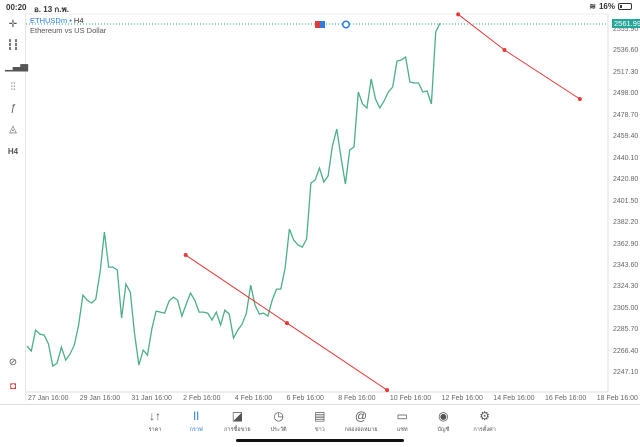 This screenshot has height=447, width=640. I want to click on nav-label: การตั้งค่า, so click(484, 430).